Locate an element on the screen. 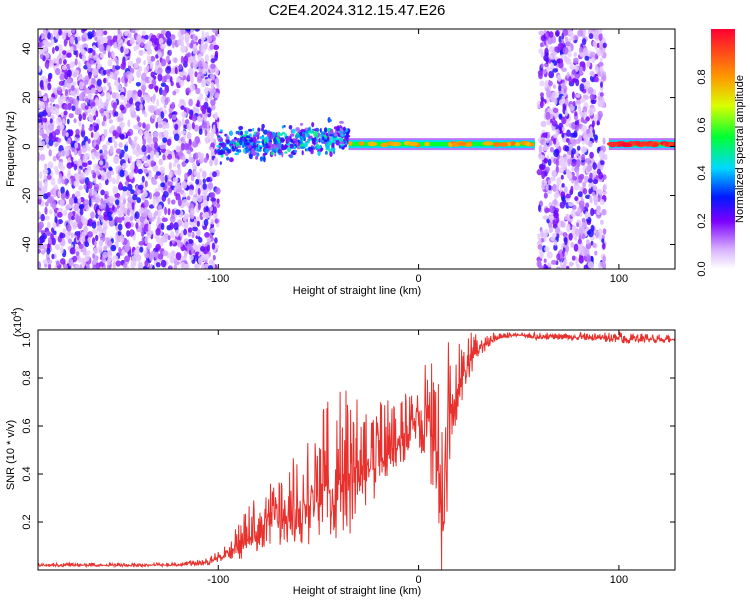 This screenshot has height=600, width=750. y-tick-label: 1.0 is located at coordinates (27, 339).